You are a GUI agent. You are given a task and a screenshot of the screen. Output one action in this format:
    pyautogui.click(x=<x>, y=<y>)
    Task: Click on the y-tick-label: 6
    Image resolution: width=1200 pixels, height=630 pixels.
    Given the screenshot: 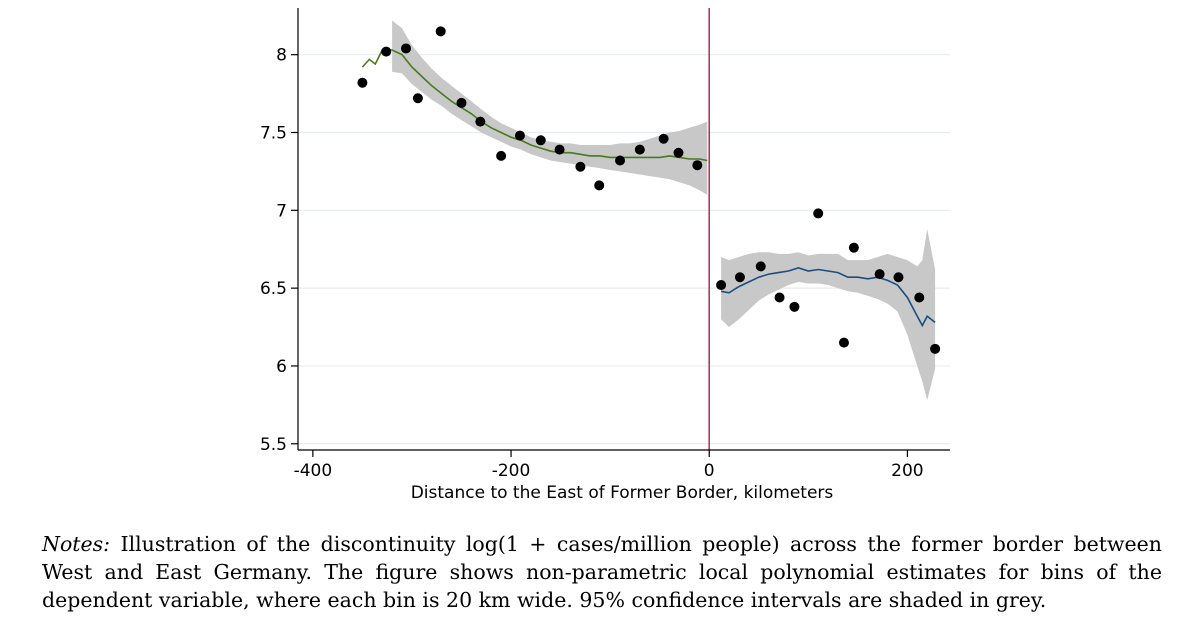 What is the action you would take?
    pyautogui.click(x=281, y=367)
    